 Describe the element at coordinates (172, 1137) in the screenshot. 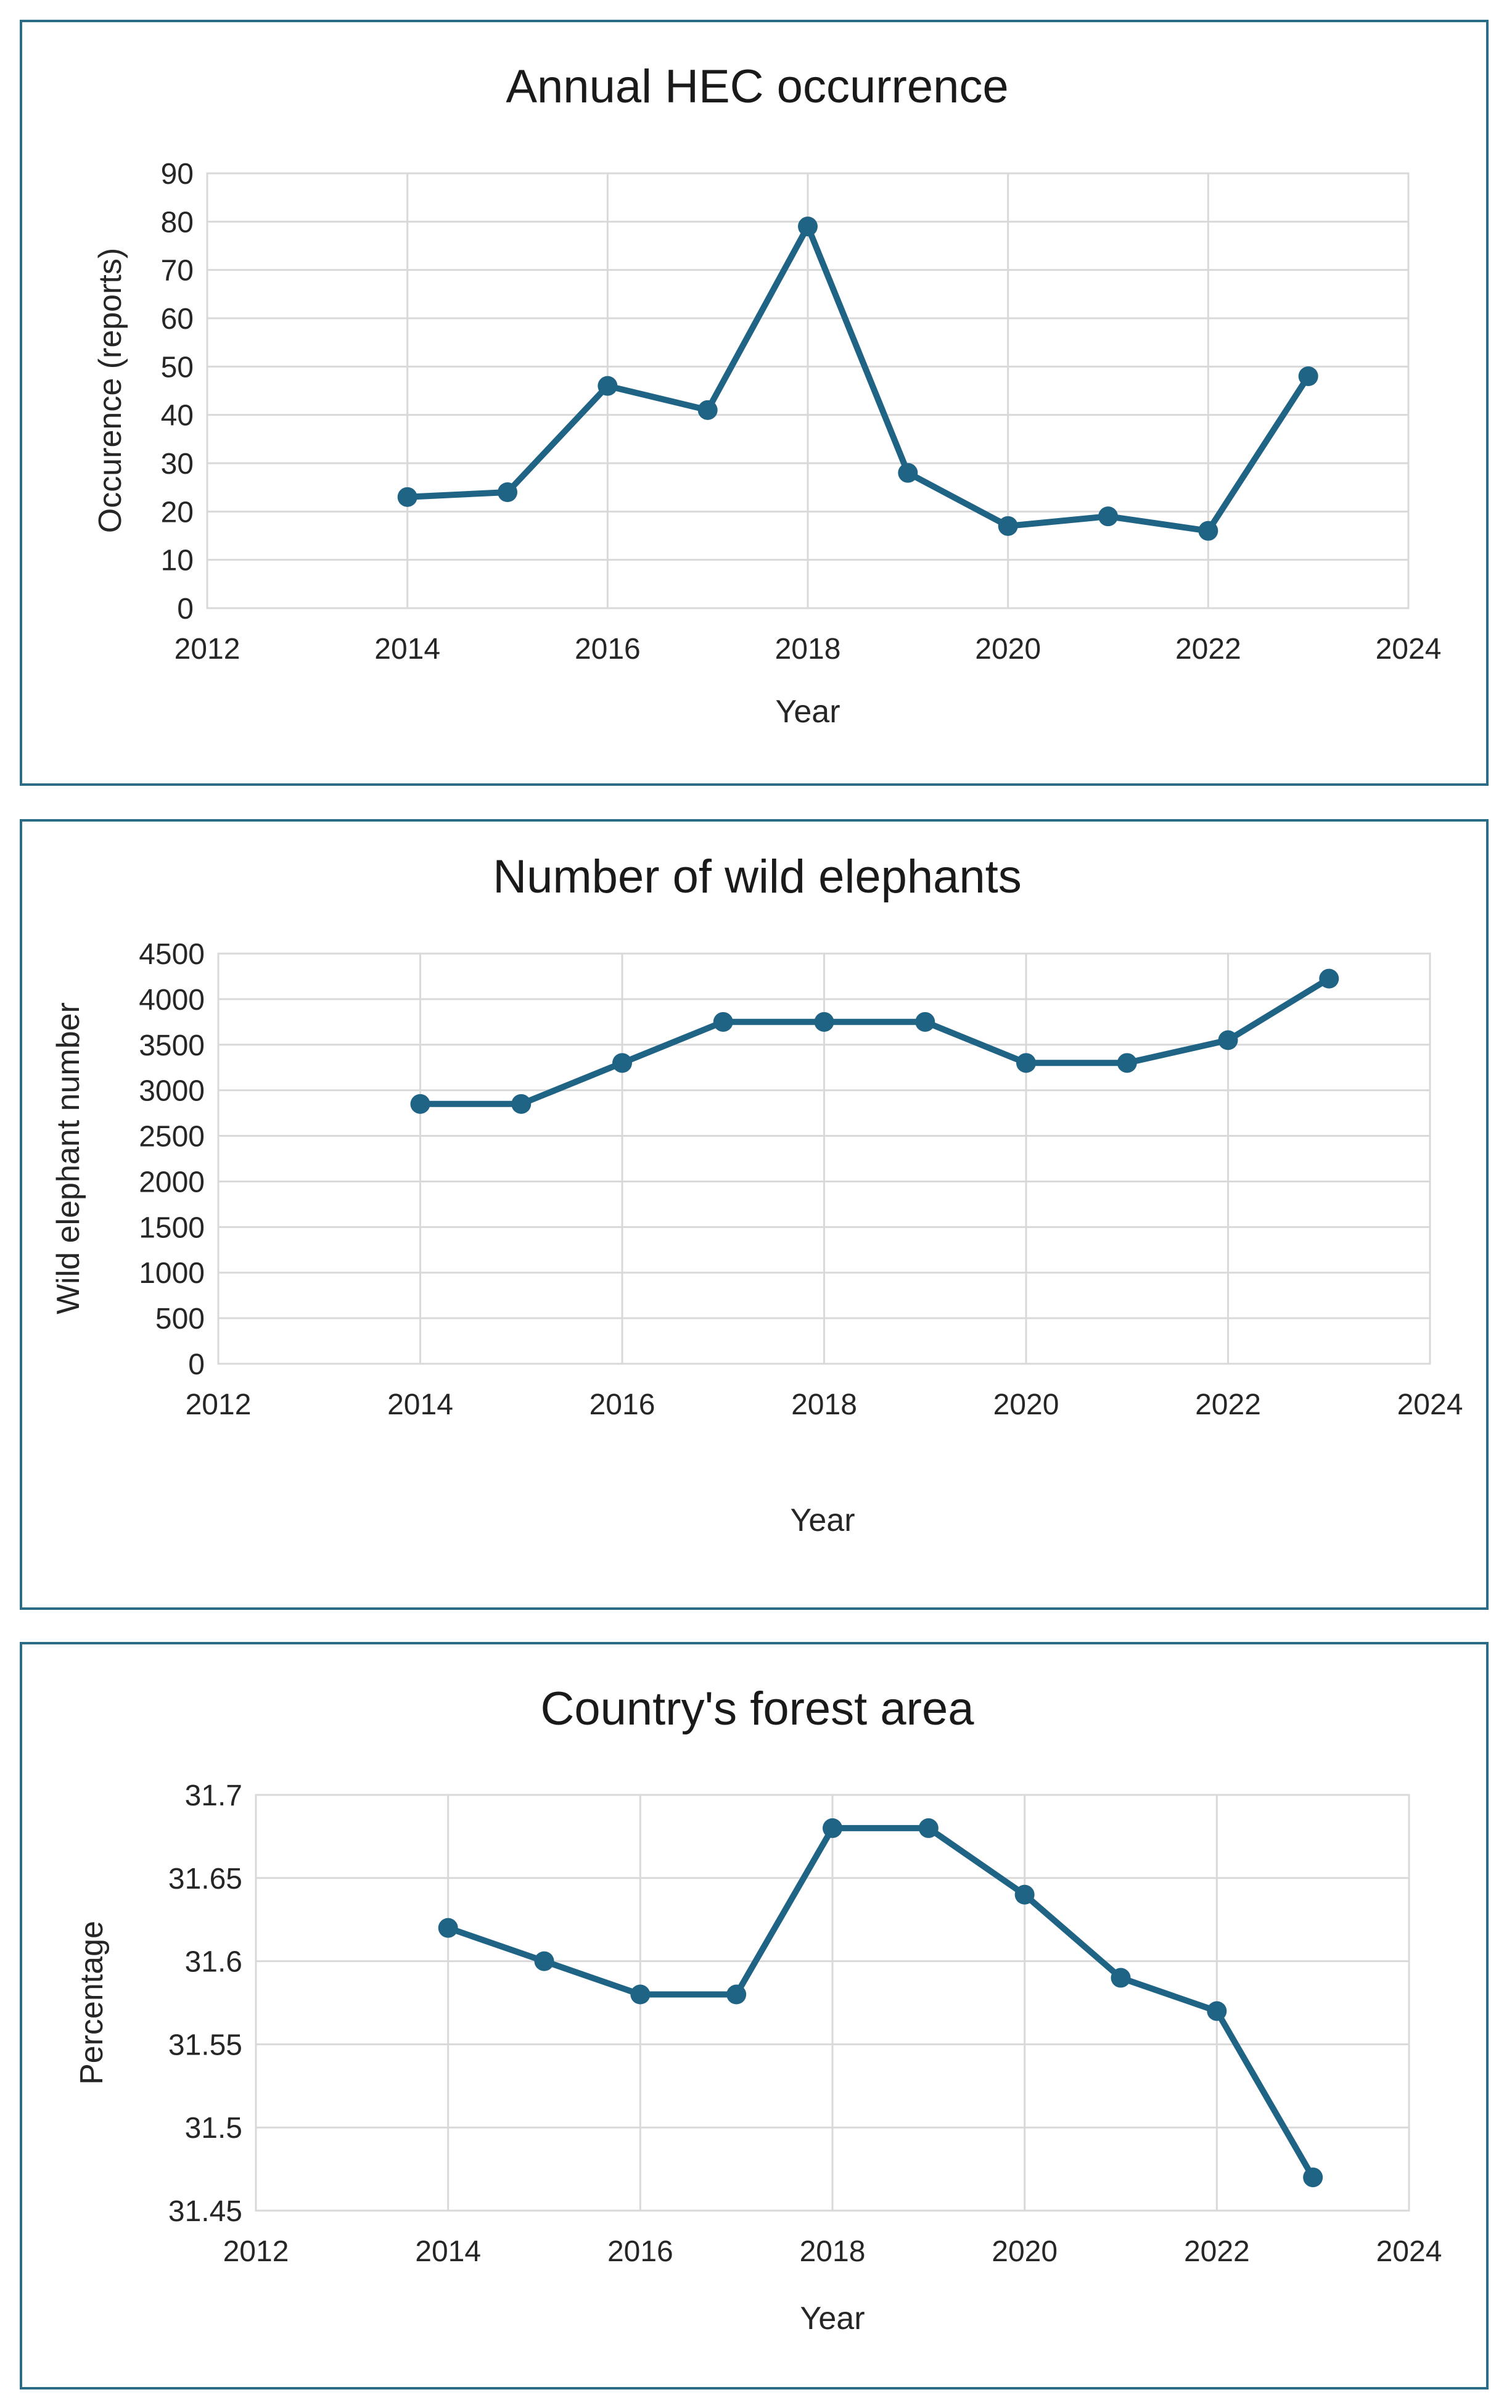

I see `y-tick-label: 2500` at that location.